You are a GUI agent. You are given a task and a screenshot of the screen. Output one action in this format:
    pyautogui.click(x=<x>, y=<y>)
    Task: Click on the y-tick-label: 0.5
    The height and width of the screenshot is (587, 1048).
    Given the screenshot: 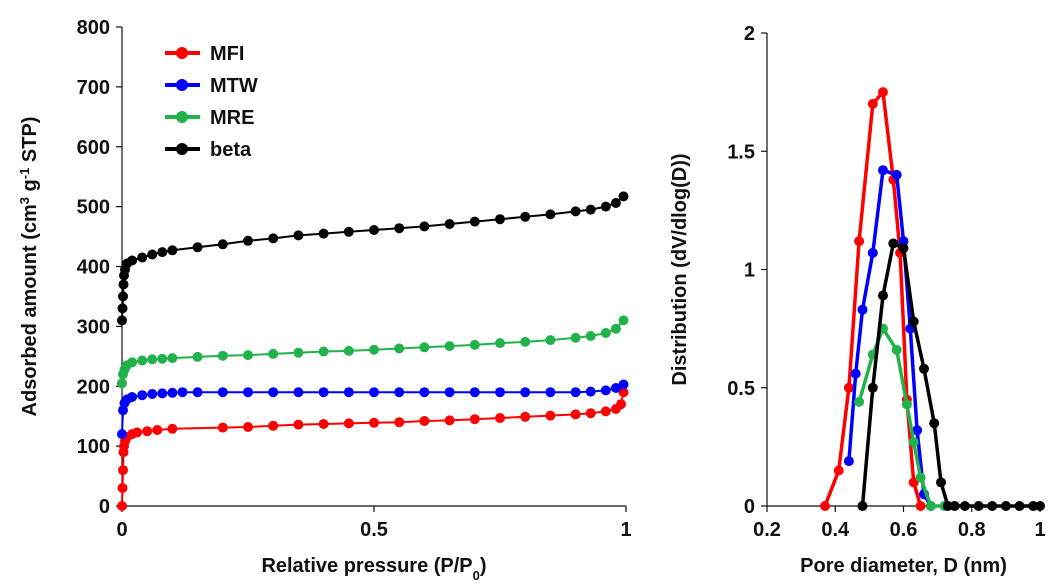 What is the action you would take?
    pyautogui.click(x=741, y=389)
    